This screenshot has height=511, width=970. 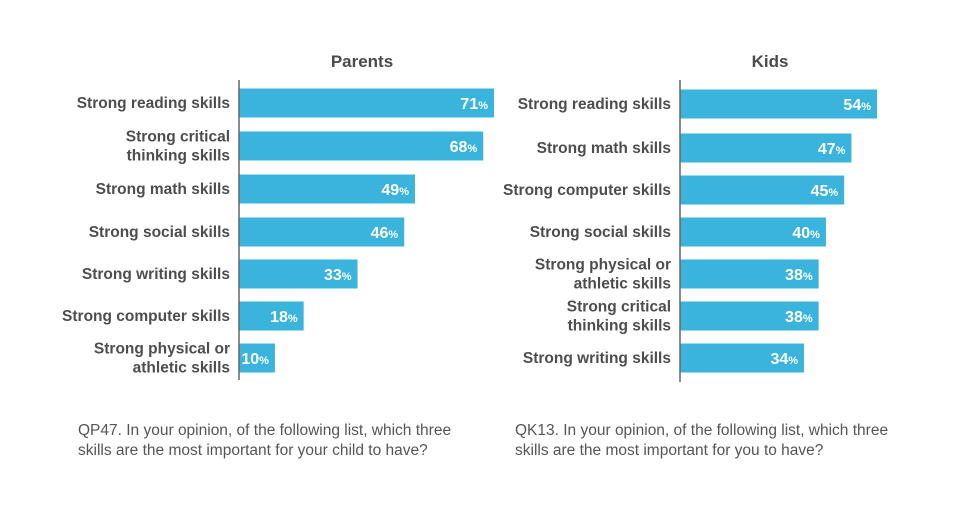 What do you see at coordinates (395, 190) in the screenshot?
I see `parents-value-label-3: 49%` at bounding box center [395, 190].